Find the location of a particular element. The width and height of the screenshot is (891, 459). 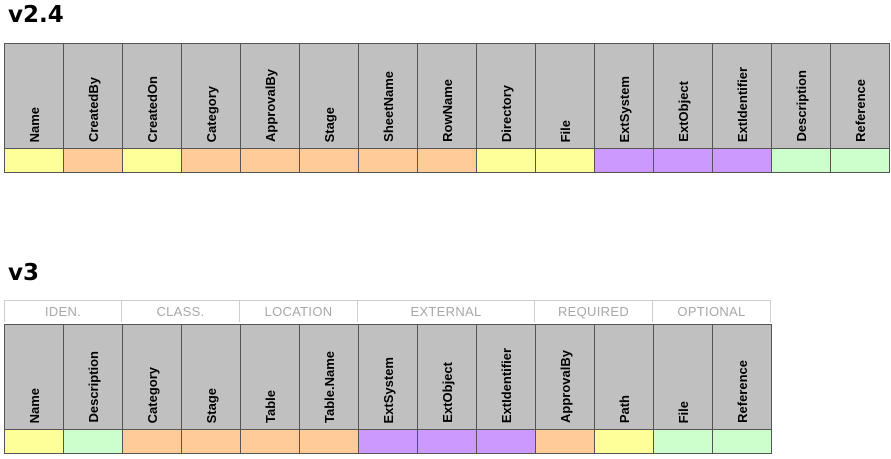

column-header: SheetName is located at coordinates (388, 96).